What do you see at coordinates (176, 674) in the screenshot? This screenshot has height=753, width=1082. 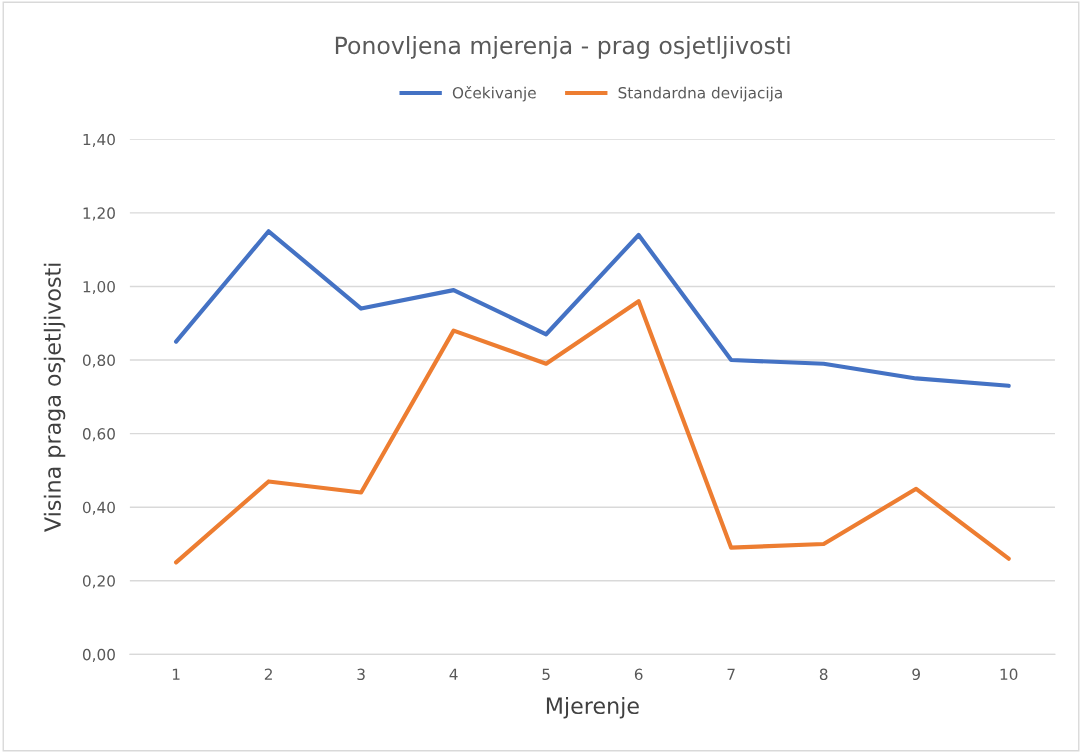 I see `x-tick-label: 1` at bounding box center [176, 674].